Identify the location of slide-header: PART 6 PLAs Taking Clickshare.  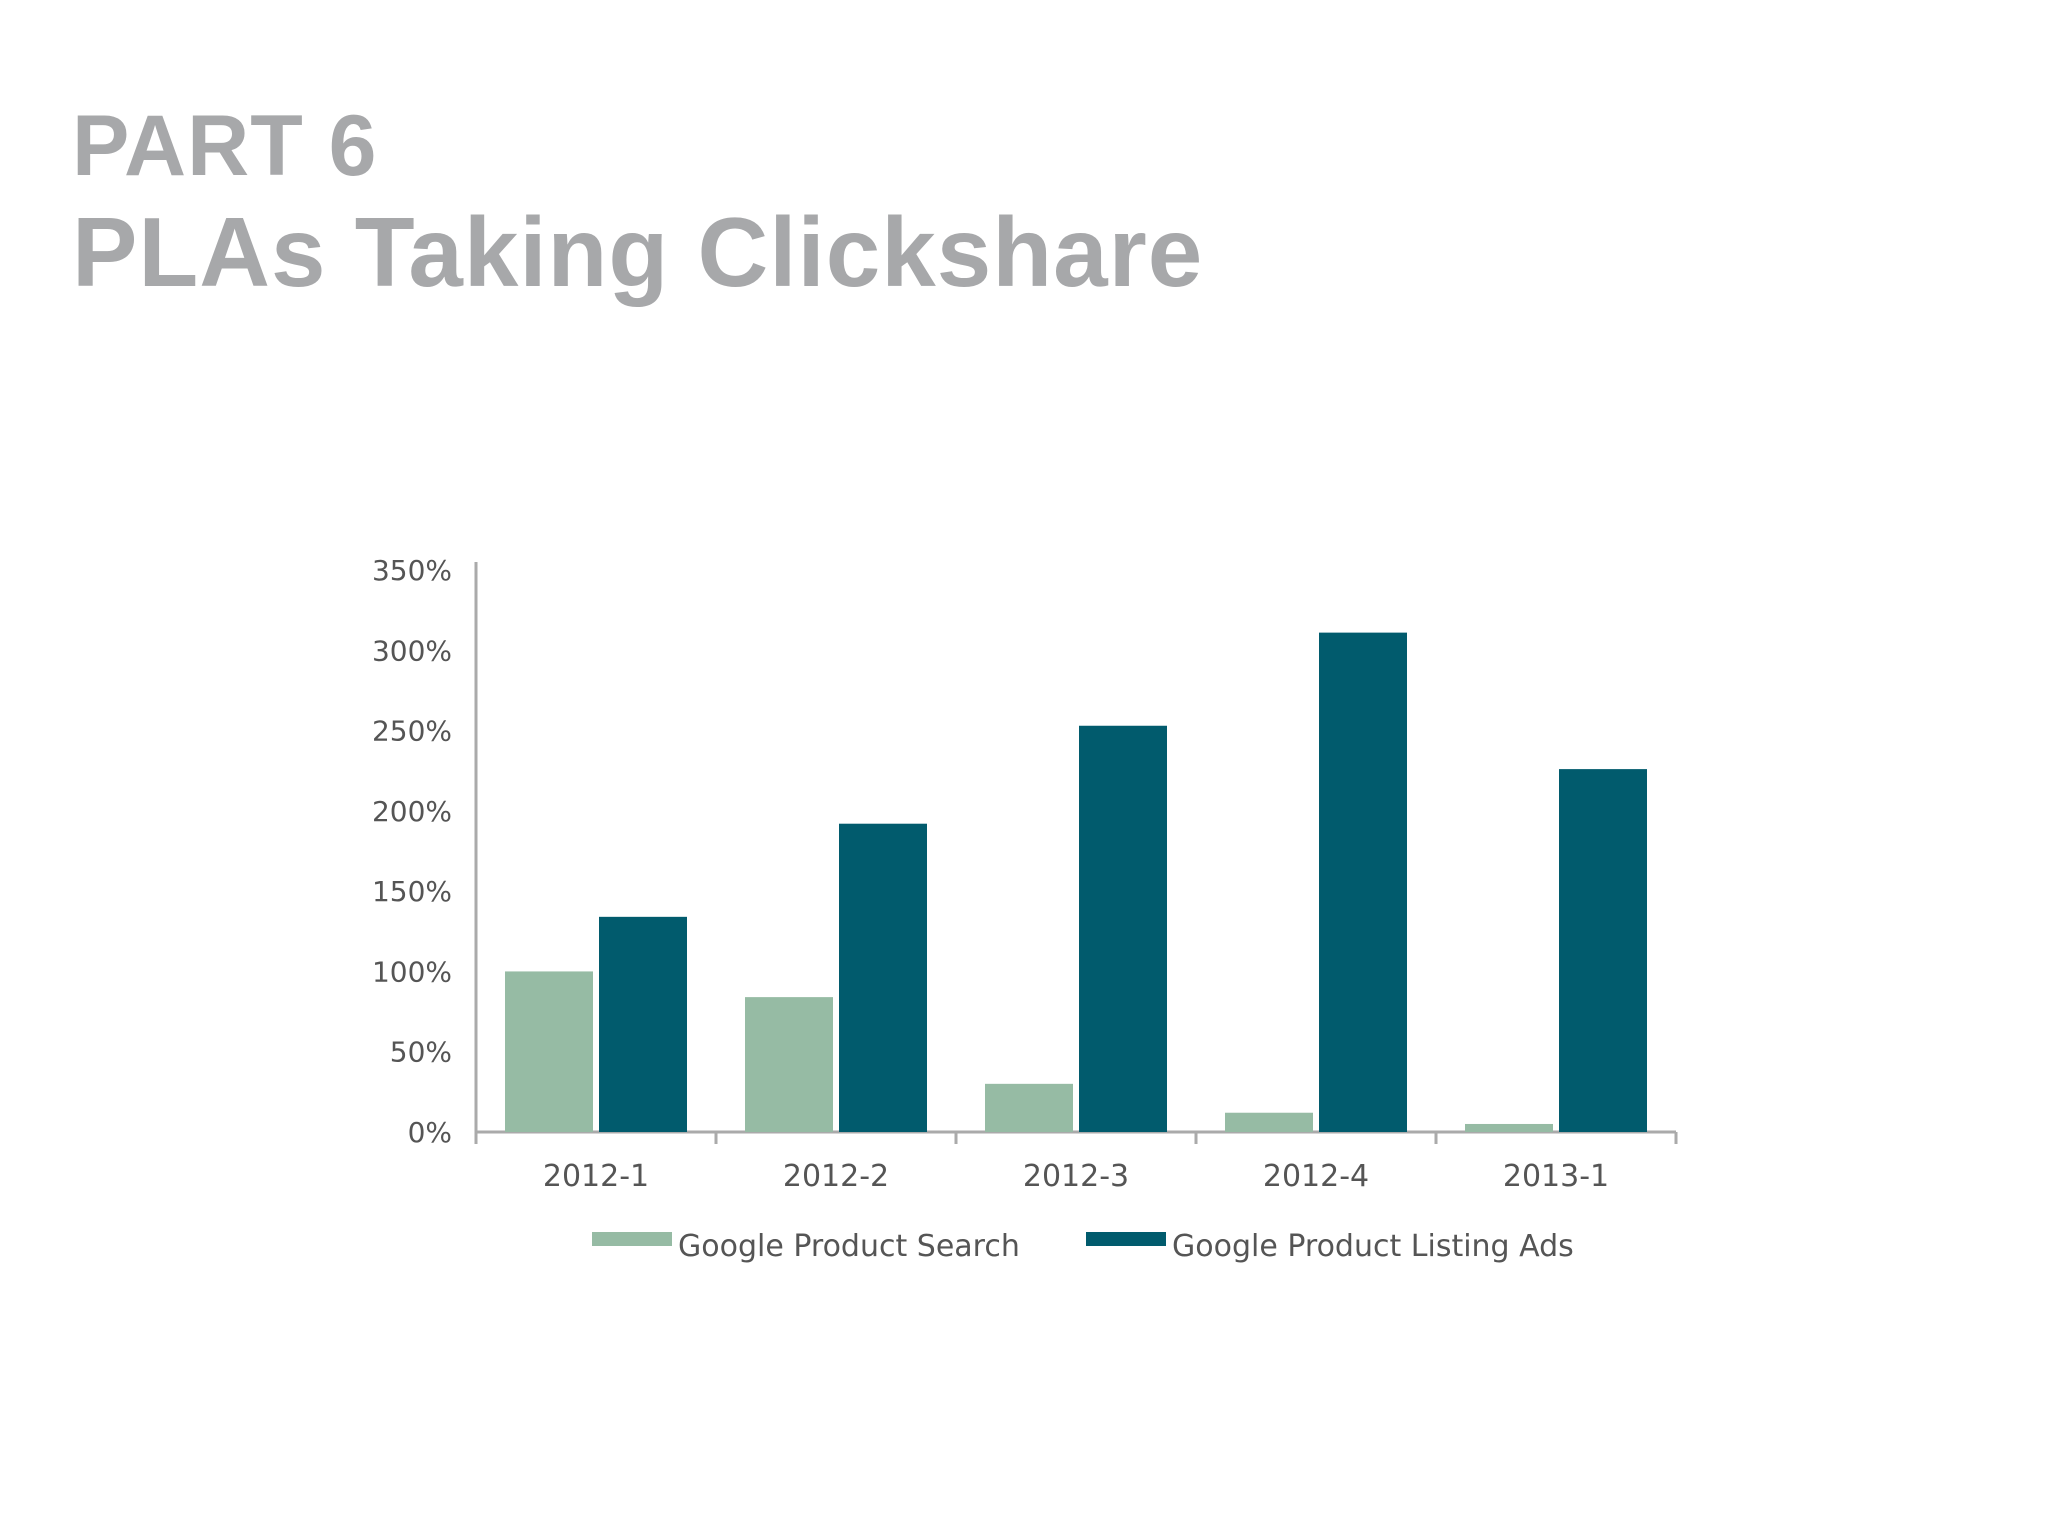
(637, 204).